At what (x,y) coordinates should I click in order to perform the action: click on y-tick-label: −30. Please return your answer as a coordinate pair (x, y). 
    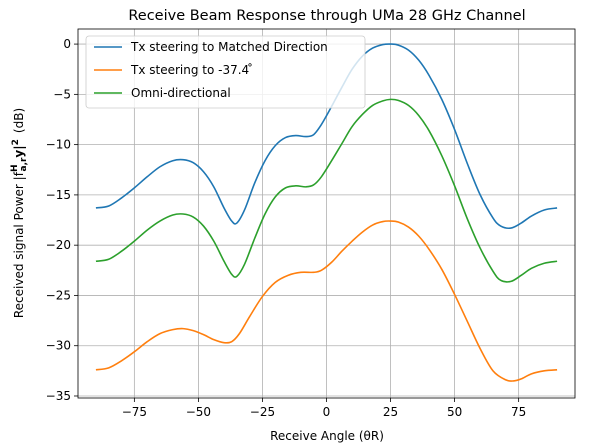
    Looking at the image, I should click on (58, 346).